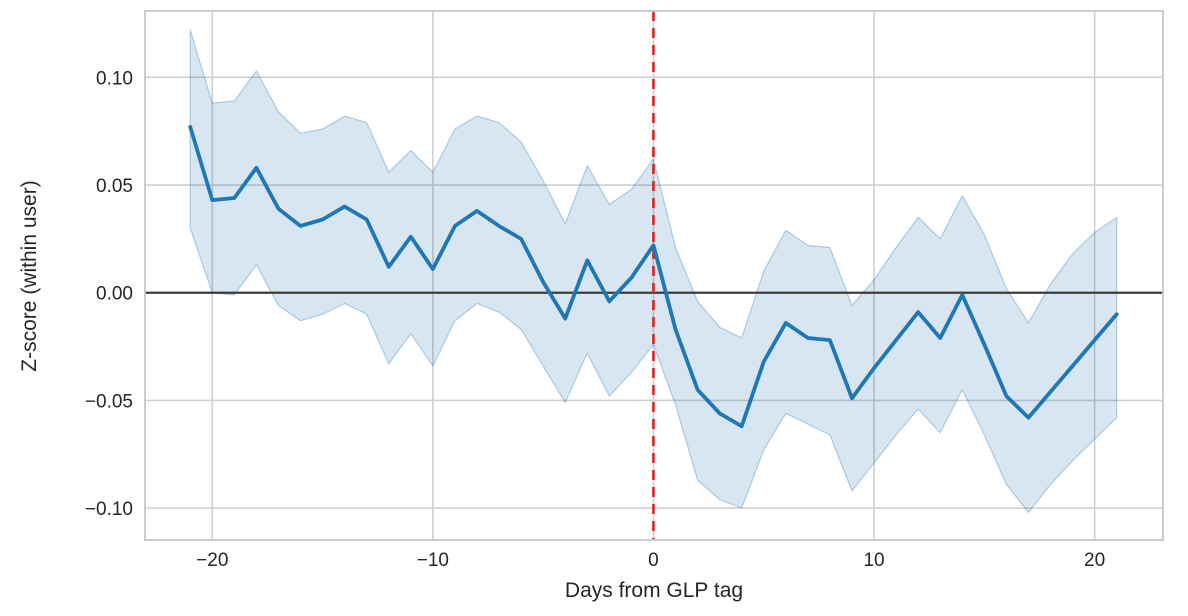 The height and width of the screenshot is (616, 1188). Describe the element at coordinates (109, 401) in the screenshot. I see `y-tick-label: −0.05` at that location.